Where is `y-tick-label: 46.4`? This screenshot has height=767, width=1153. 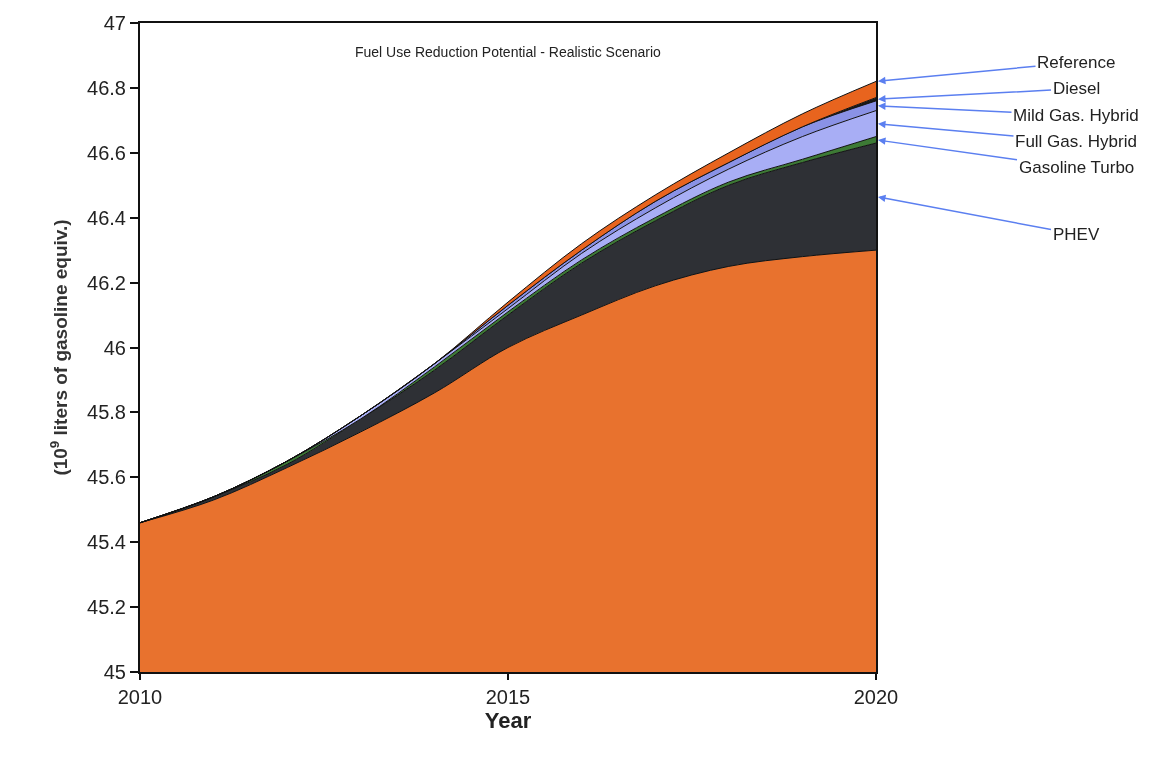
y-tick-label: 46.4 is located at coordinates (106, 217).